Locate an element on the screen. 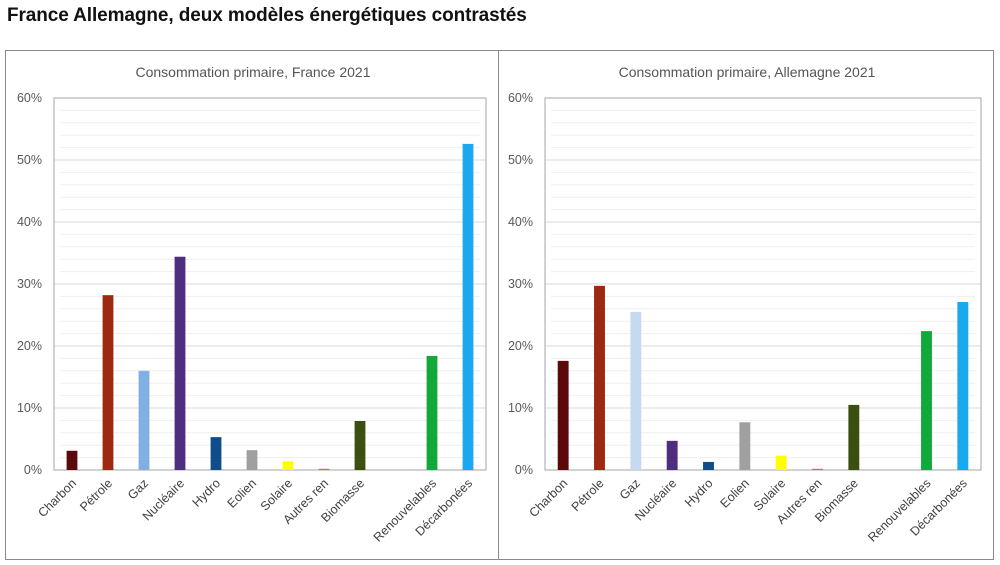 This screenshot has width=1000, height=565. chart-title: Consommation primaire, Allemagne 2021 is located at coordinates (747, 72).